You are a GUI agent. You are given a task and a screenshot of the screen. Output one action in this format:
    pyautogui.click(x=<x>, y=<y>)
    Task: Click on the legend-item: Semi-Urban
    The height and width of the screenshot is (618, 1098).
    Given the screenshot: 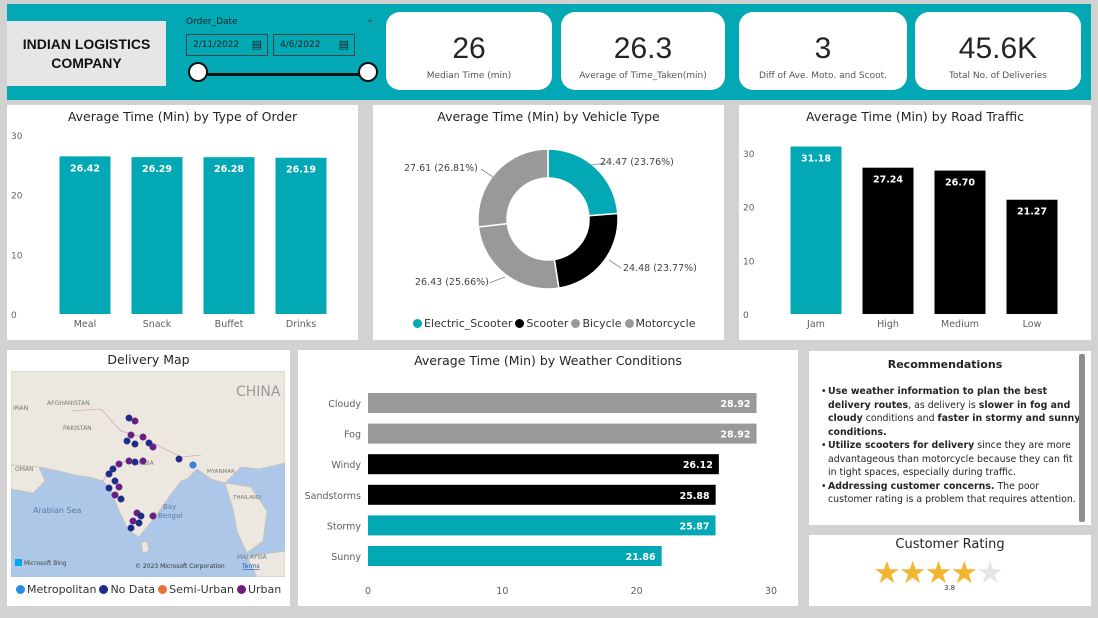 What is the action you would take?
    pyautogui.click(x=196, y=589)
    